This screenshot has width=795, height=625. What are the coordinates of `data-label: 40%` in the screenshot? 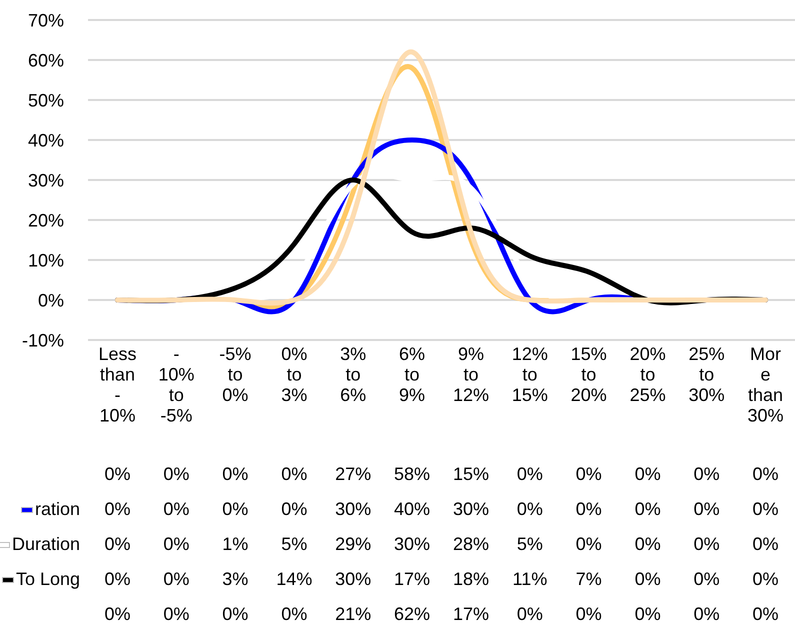 It's located at (412, 509).